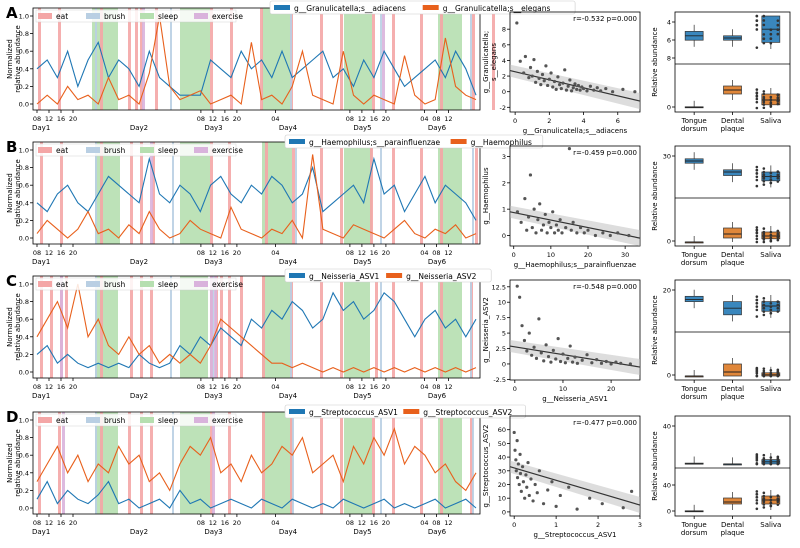 The height and width of the screenshot is (548, 800). Describe the element at coordinates (45, 16) in the screenshot. I see `eat-swatch` at that location.